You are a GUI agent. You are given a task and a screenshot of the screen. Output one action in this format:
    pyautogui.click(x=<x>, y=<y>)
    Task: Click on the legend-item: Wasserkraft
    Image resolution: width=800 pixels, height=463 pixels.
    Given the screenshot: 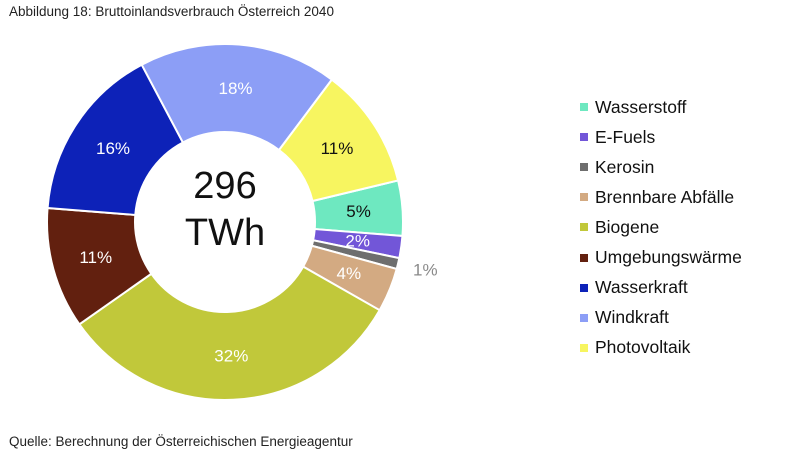 What is the action you would take?
    pyautogui.click(x=661, y=288)
    